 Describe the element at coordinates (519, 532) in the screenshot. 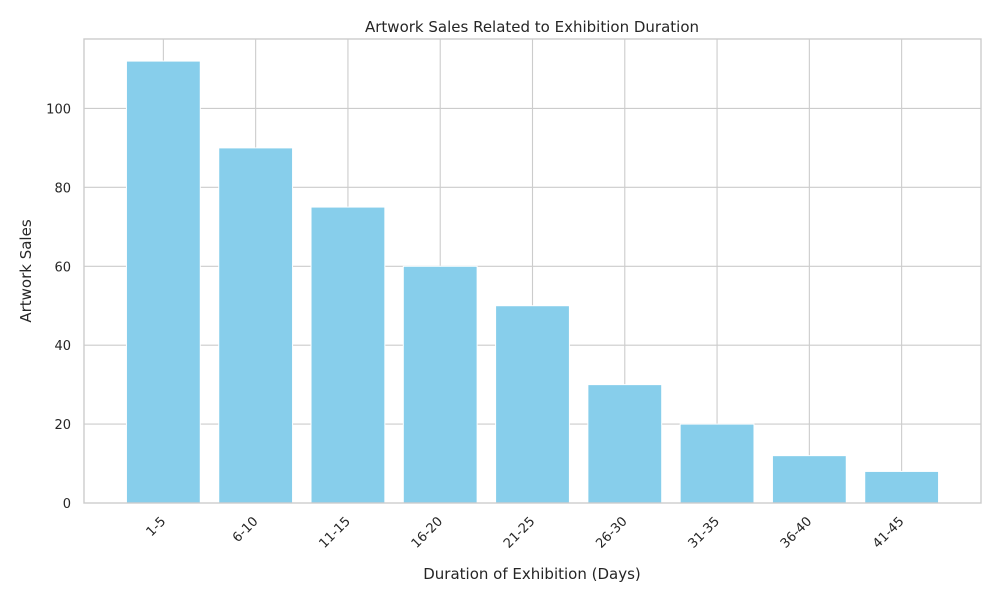

I see `x-tick-label: 21-25` at that location.